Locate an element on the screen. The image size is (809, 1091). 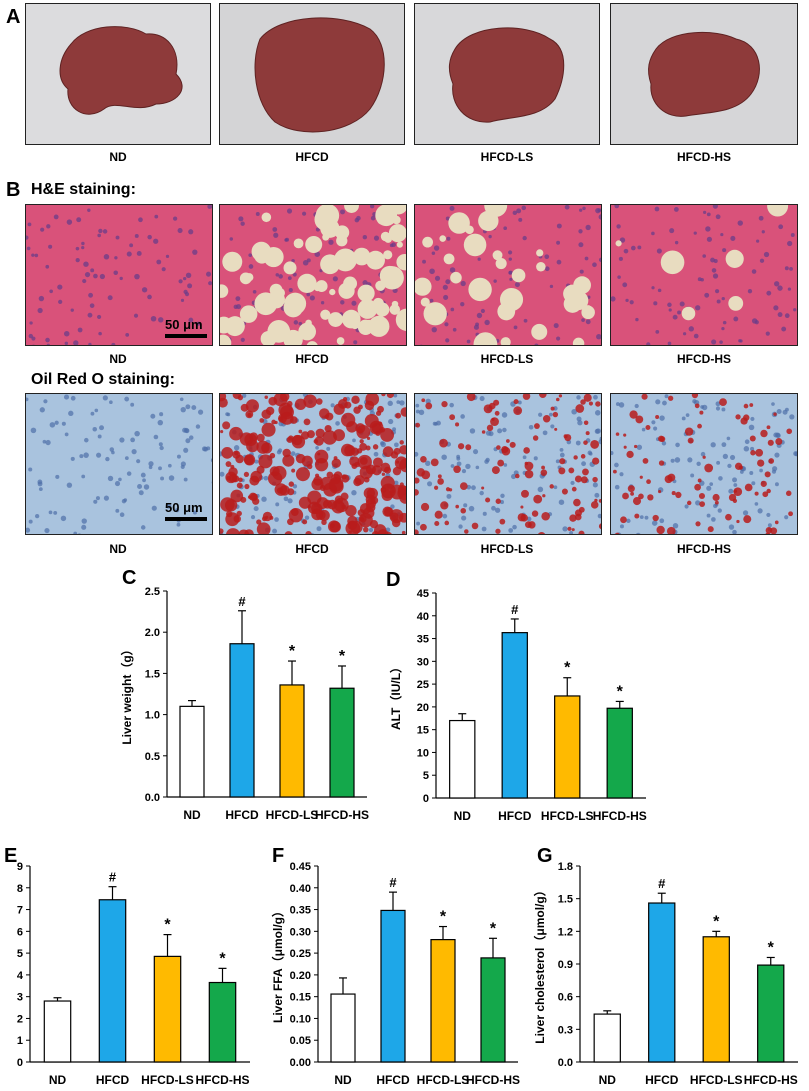
x-tick-label: HFCD is located at coordinates (393, 1080).